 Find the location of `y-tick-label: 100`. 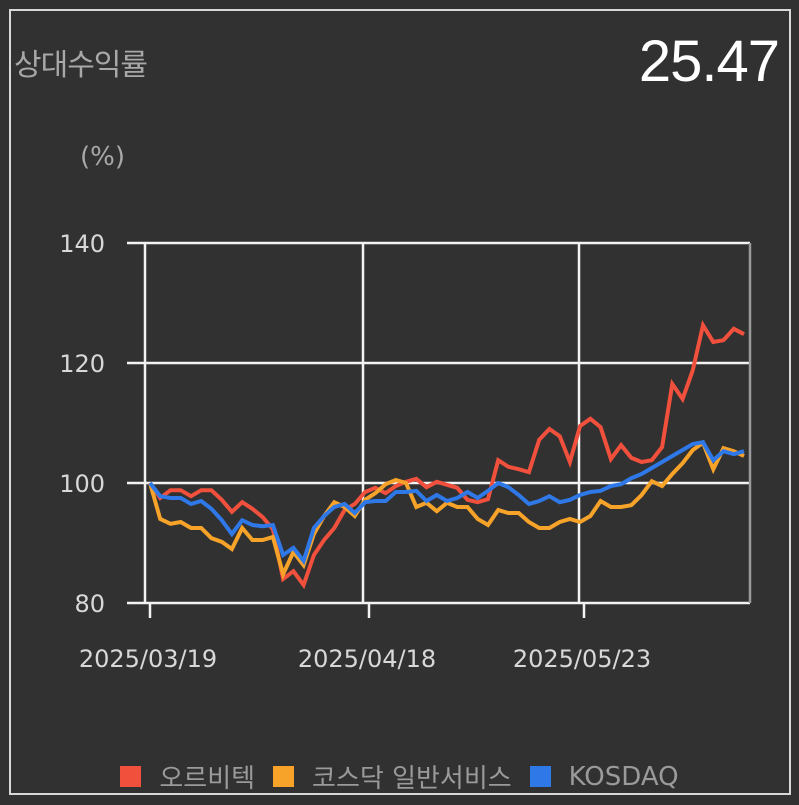

y-tick-label: 100 is located at coordinates (82, 484).